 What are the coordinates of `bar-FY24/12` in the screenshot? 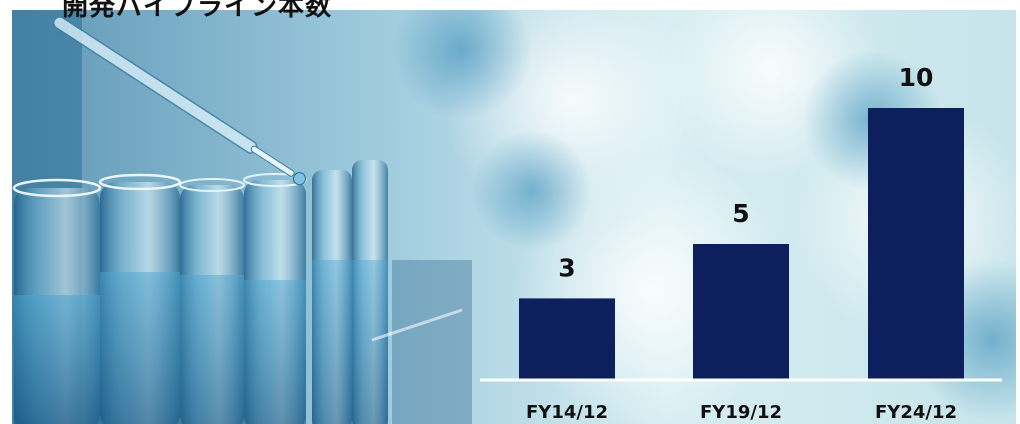 It's located at (916, 244).